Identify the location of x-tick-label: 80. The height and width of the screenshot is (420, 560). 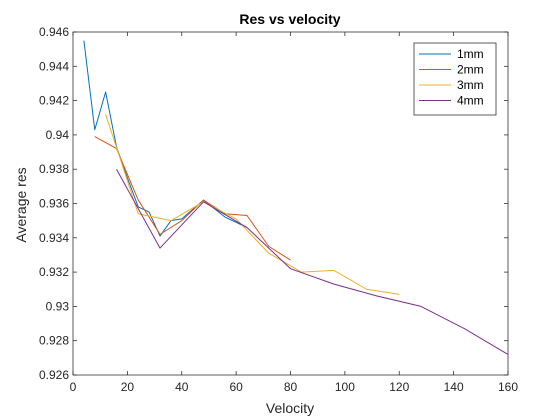
(291, 387).